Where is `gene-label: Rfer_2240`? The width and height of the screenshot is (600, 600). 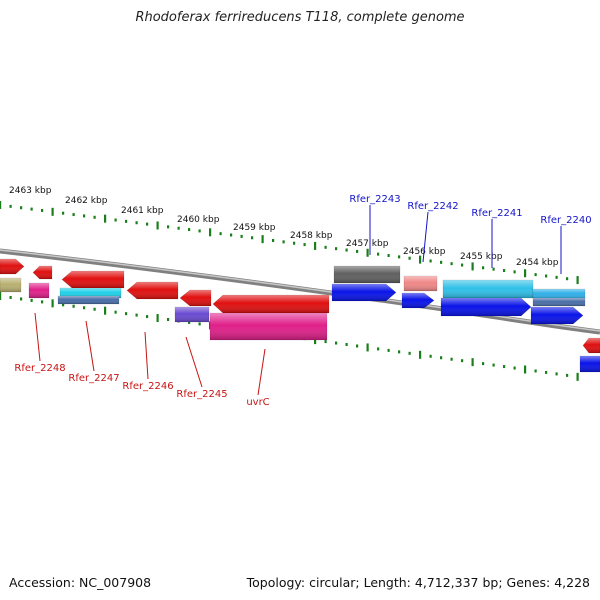
gene-label: Rfer_2240 is located at coordinates (565, 220).